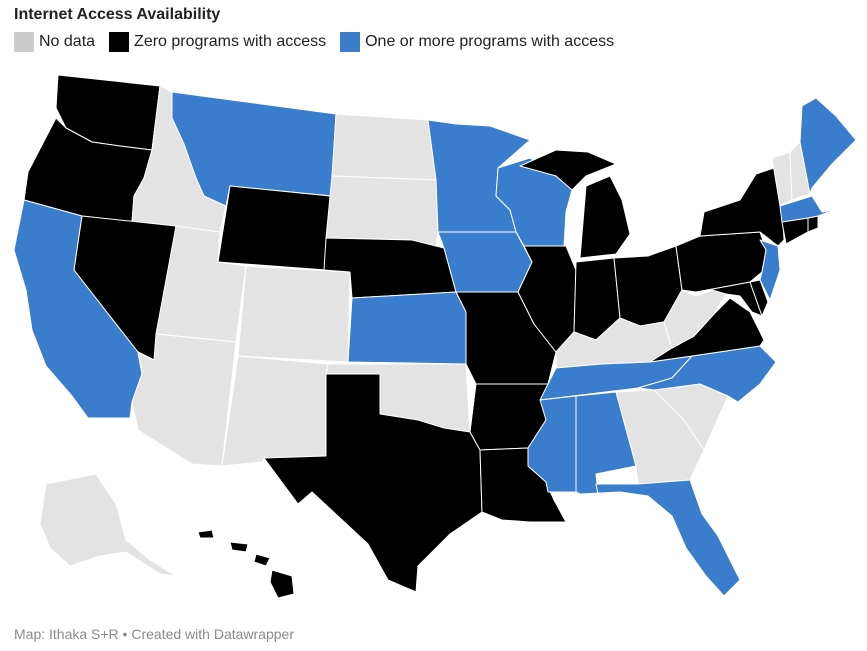 Image resolution: width=867 pixels, height=651 pixels. Describe the element at coordinates (24, 42) in the screenshot. I see `legend-swatch-no-data` at that location.